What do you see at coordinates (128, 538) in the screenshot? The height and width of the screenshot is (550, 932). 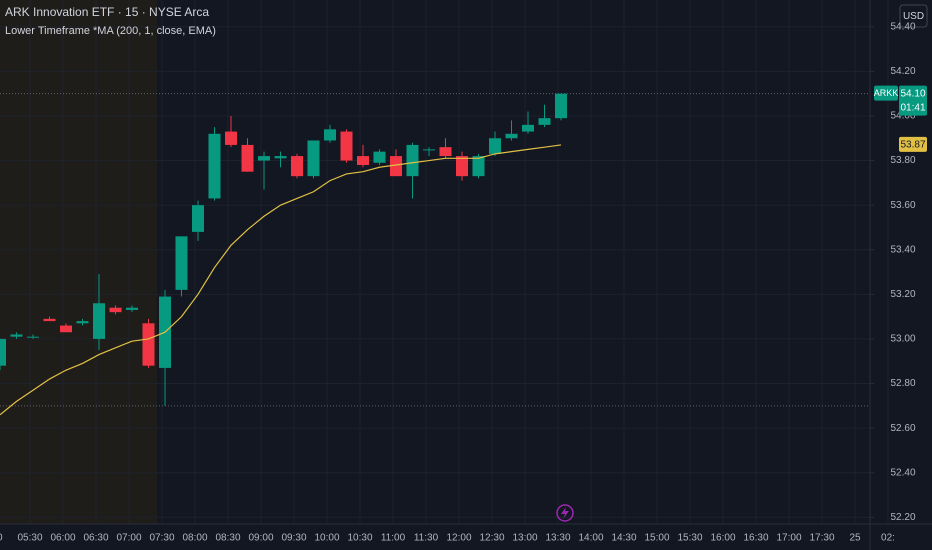 I see `x-tick-label: 07:00` at bounding box center [128, 538].